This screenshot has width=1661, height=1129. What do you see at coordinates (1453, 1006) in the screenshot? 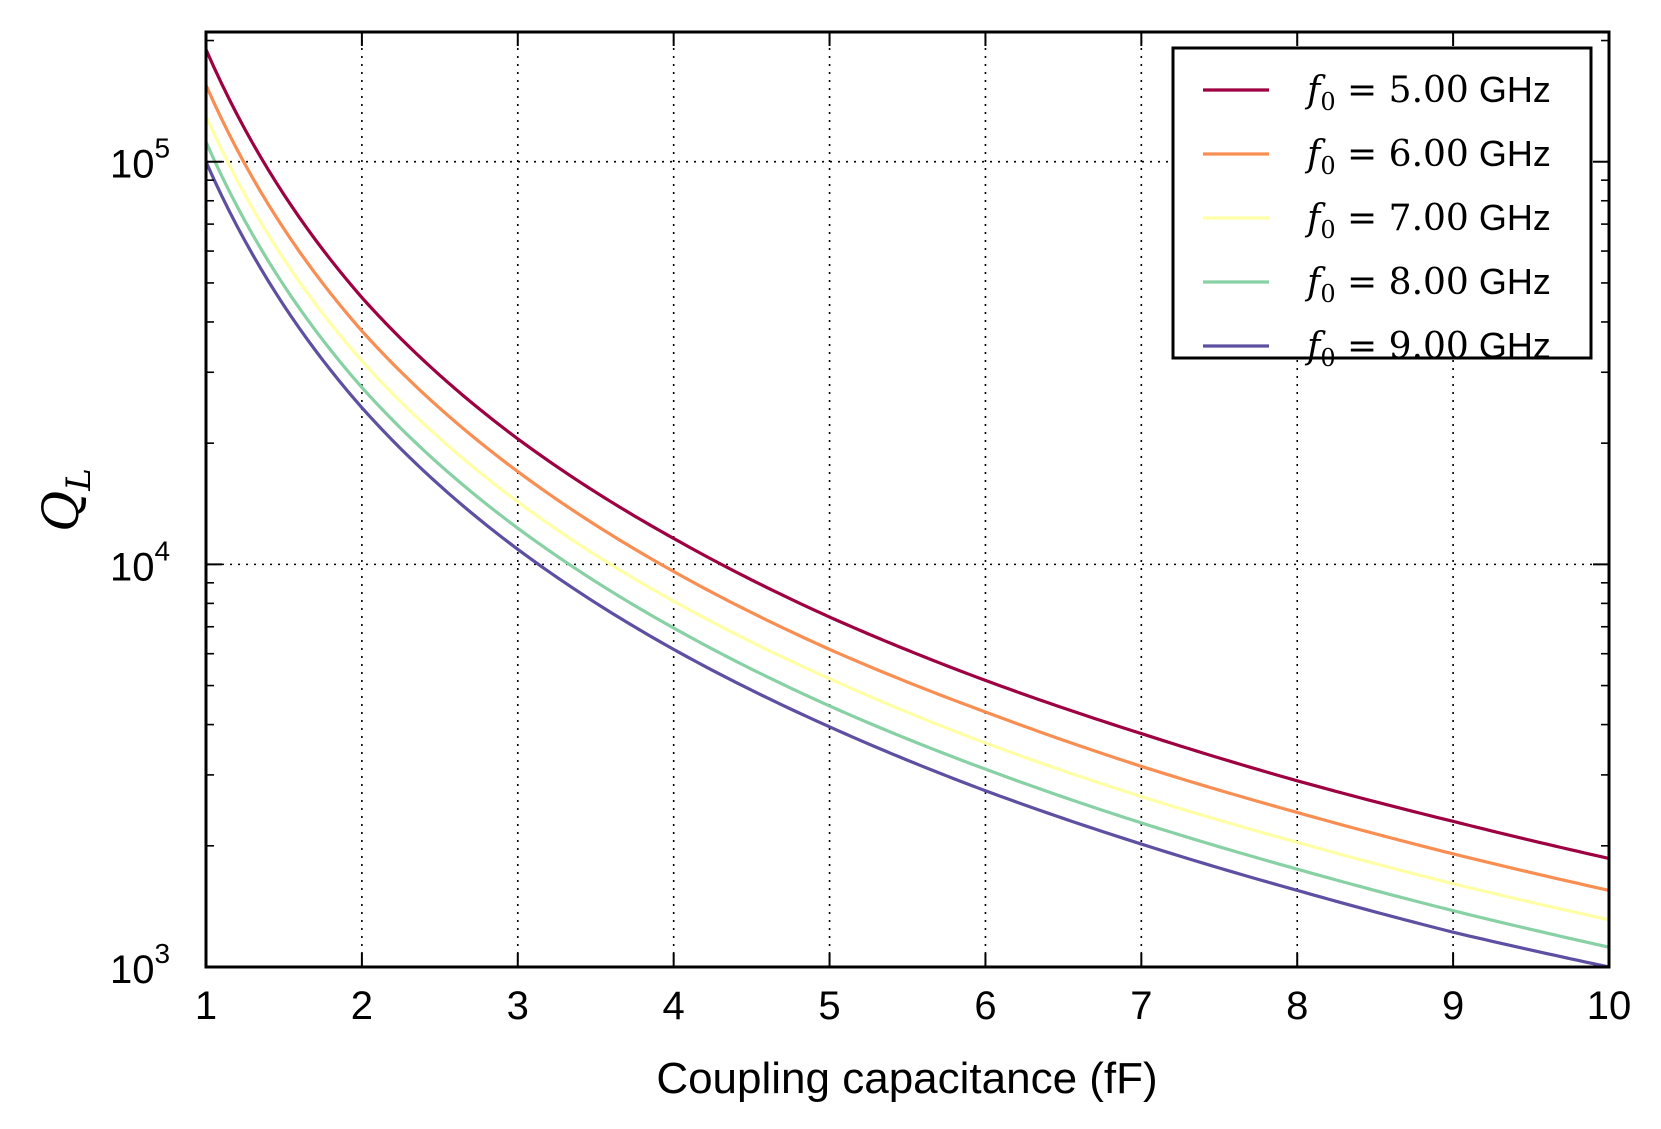
I see `x-tick-label: 9` at bounding box center [1453, 1006].